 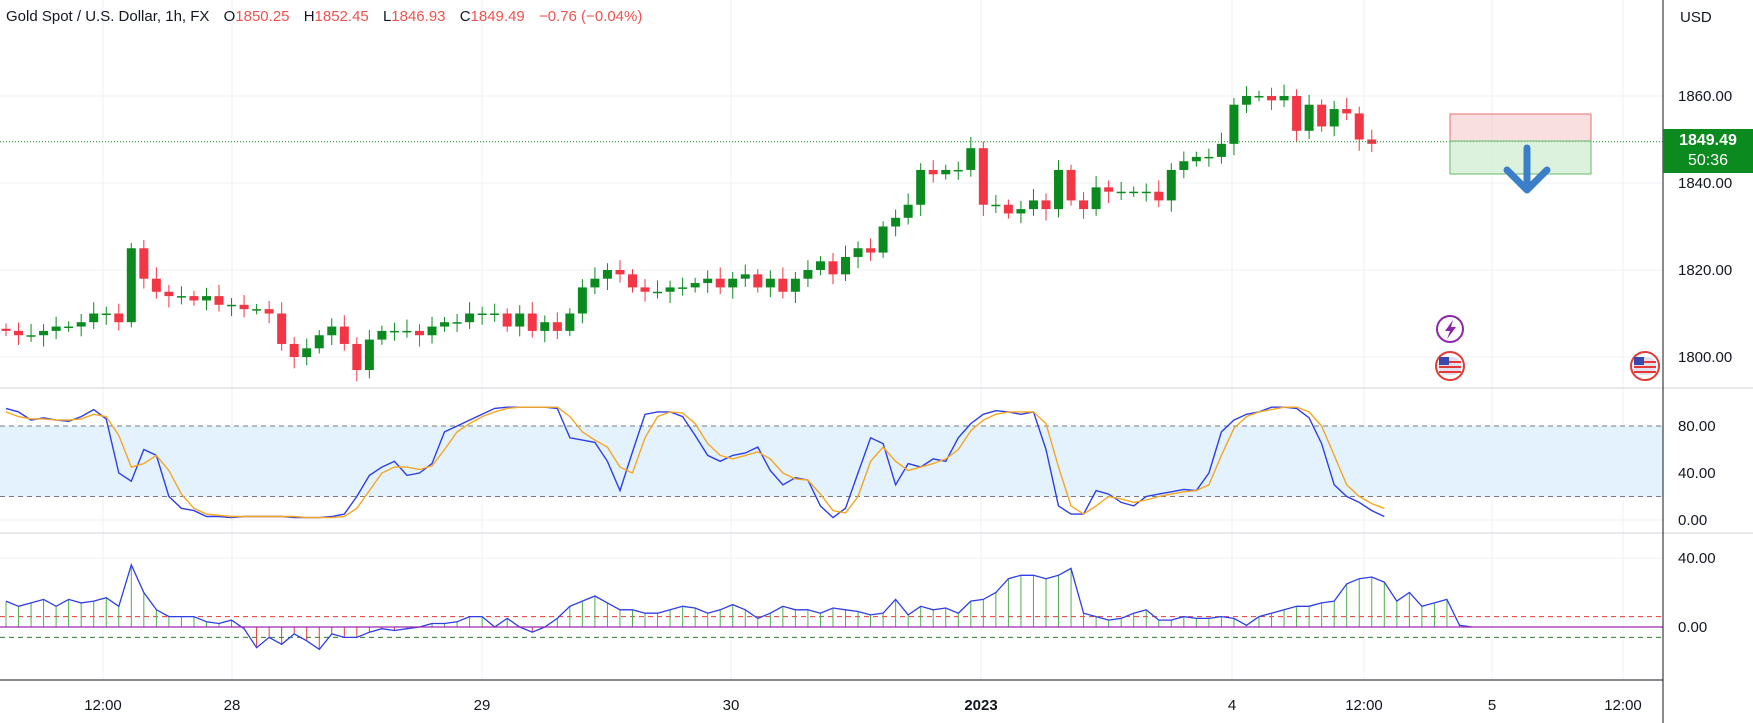 What do you see at coordinates (1696, 17) in the screenshot?
I see `currency-label: USD` at bounding box center [1696, 17].